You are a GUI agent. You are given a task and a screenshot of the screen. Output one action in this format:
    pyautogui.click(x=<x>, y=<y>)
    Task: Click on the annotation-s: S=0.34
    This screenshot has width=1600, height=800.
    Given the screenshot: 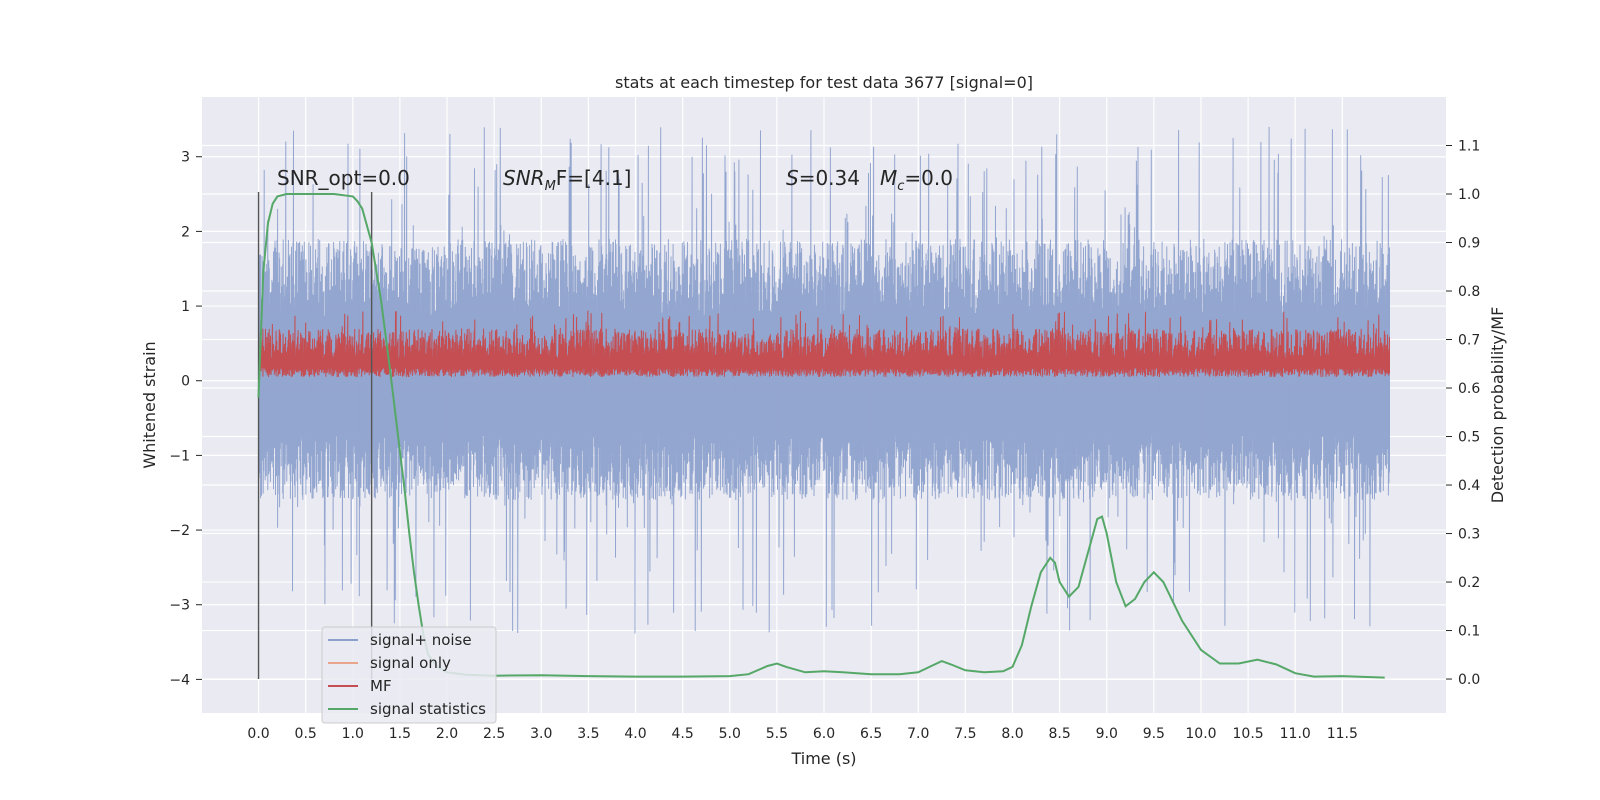 What is the action you would take?
    pyautogui.click(x=823, y=178)
    